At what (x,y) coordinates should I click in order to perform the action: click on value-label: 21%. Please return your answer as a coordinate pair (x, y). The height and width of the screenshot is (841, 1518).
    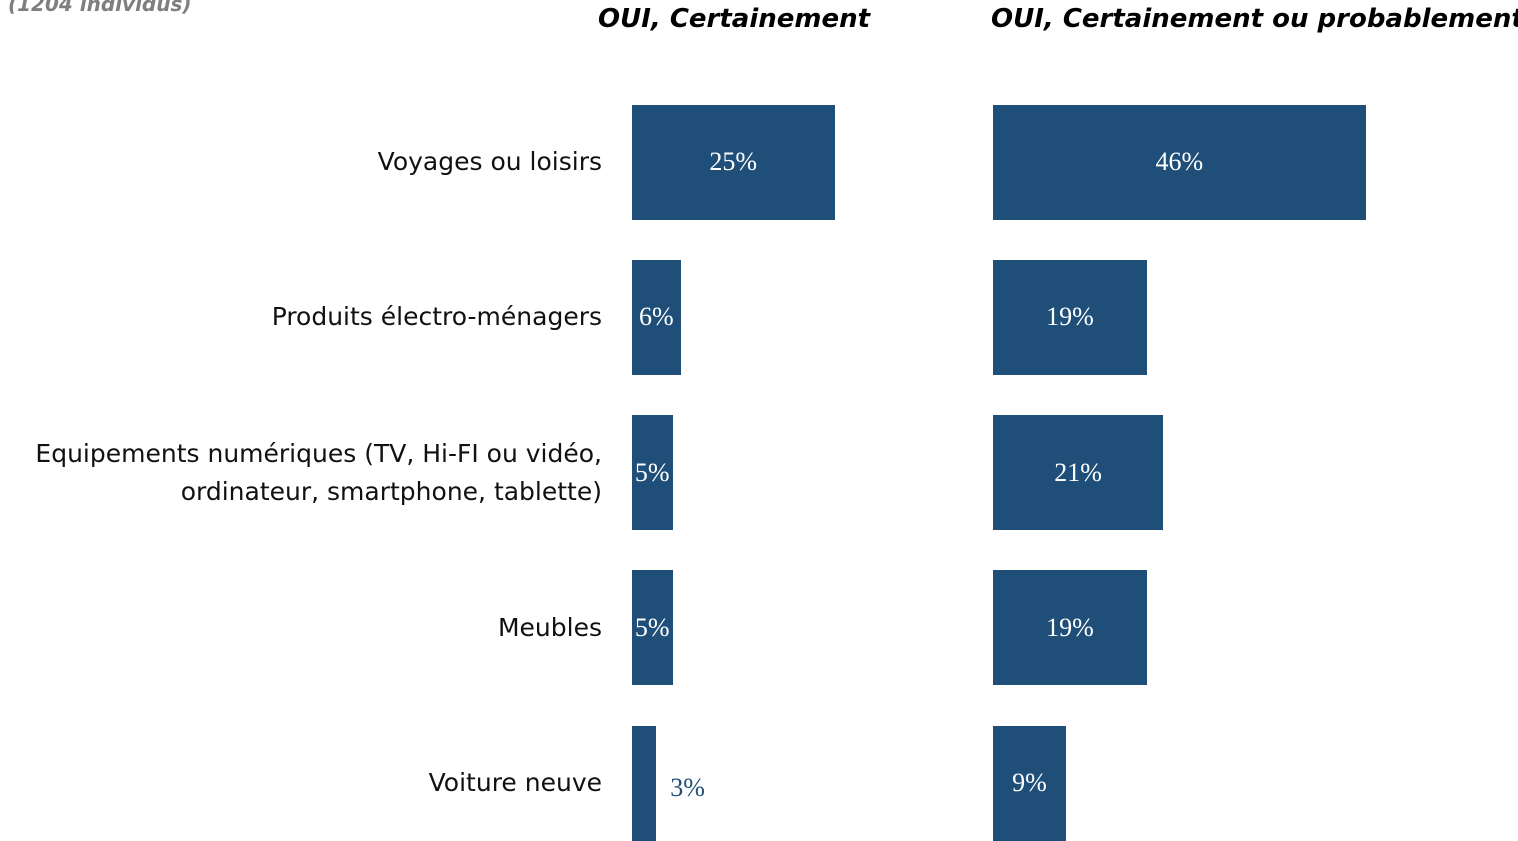
    Looking at the image, I should click on (1078, 472).